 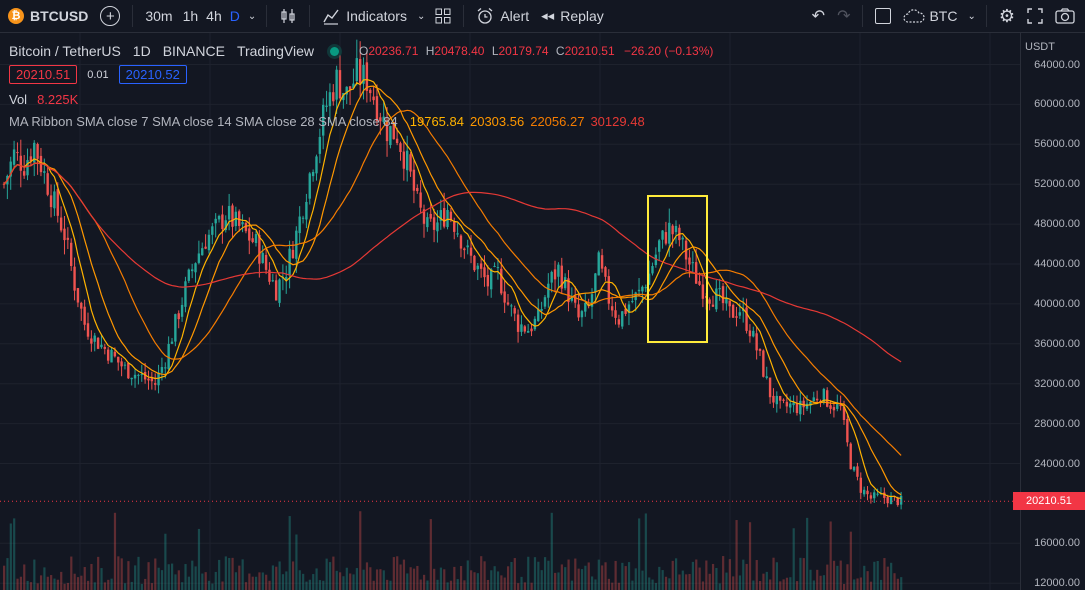 What do you see at coordinates (1057, 64) in the screenshot?
I see `price-tick-label: 64000.00` at bounding box center [1057, 64].